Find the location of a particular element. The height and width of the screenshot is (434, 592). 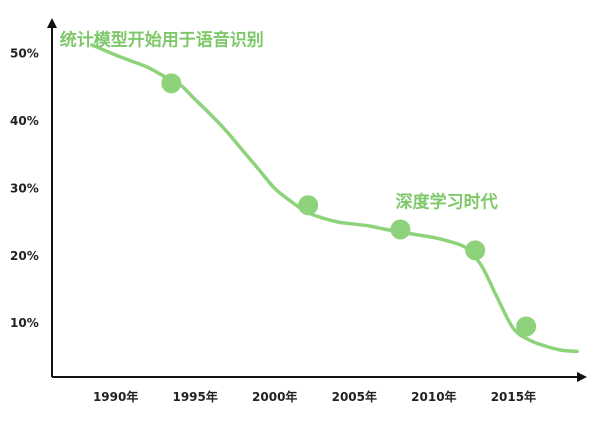

x-axis-arrow-icon is located at coordinates (582, 377).